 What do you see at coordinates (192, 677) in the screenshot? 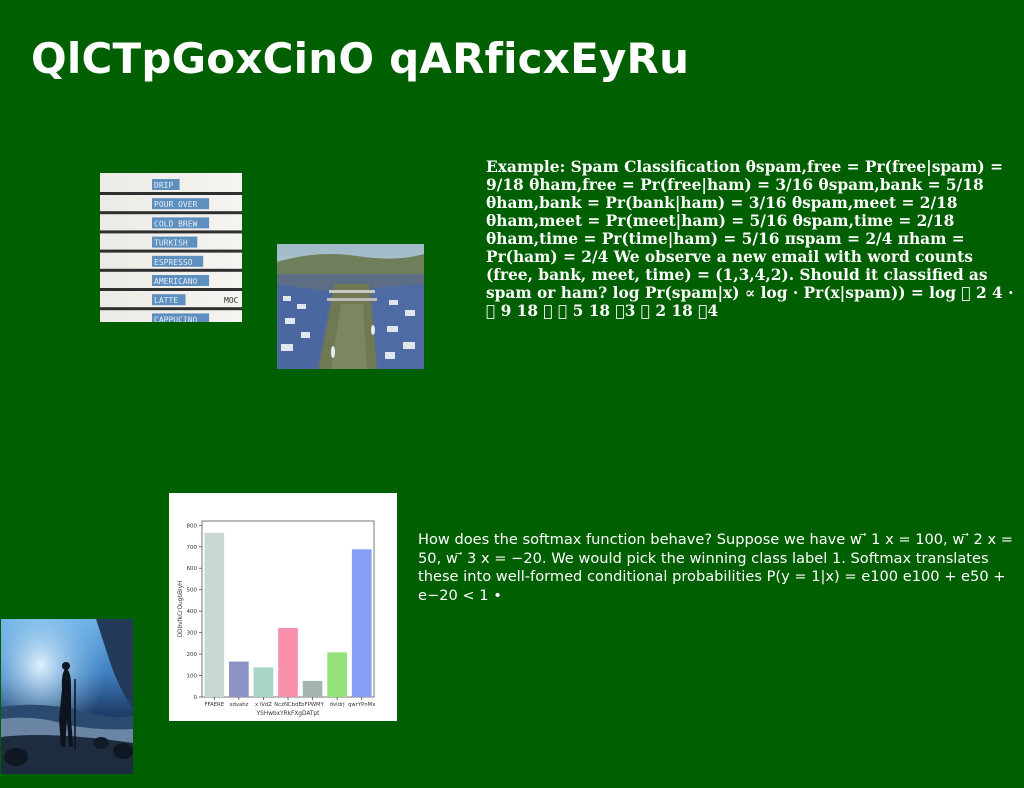
I see `y-tick-label: 100` at bounding box center [192, 677].